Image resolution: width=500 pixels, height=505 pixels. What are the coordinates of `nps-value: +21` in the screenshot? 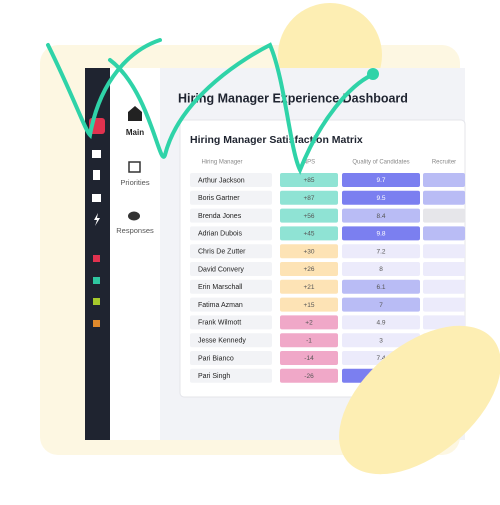 It's located at (308, 287).